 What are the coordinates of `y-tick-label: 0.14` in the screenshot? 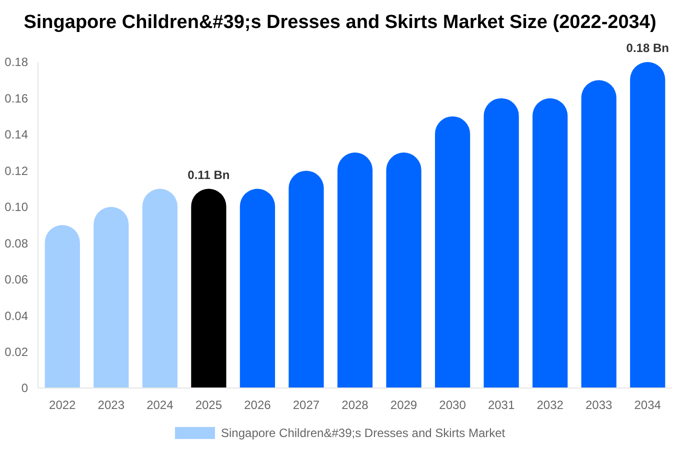 It's located at (16, 135).